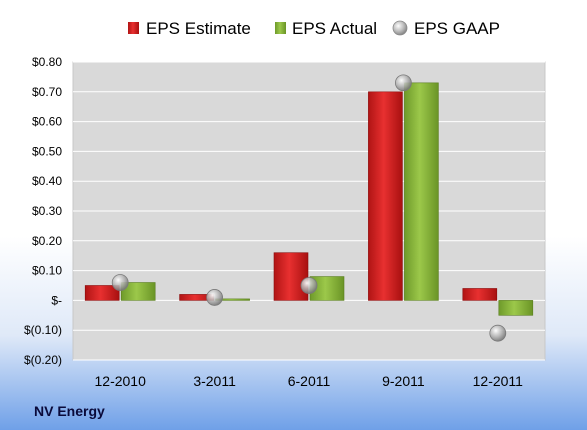 The image size is (587, 430). Describe the element at coordinates (121, 381) in the screenshot. I see `x-tick-label: 12-2010` at that location.